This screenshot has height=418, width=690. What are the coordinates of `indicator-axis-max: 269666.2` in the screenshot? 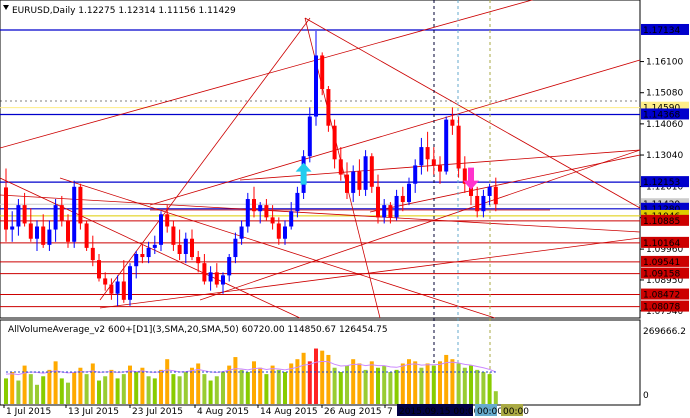 It's located at (664, 332).